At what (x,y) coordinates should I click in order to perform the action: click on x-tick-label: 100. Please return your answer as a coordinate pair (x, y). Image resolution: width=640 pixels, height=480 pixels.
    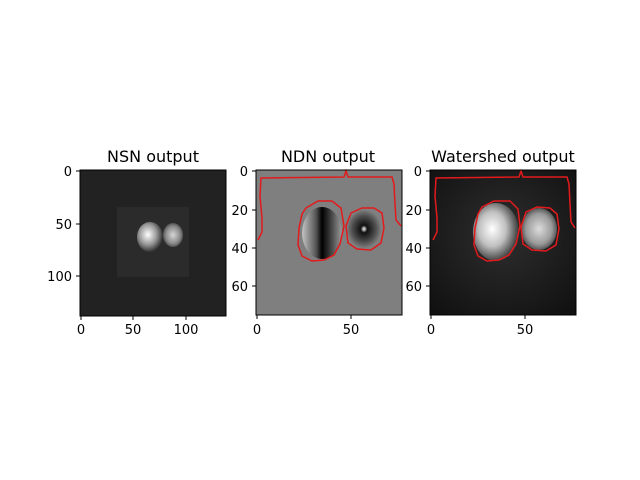
    Looking at the image, I should click on (186, 330).